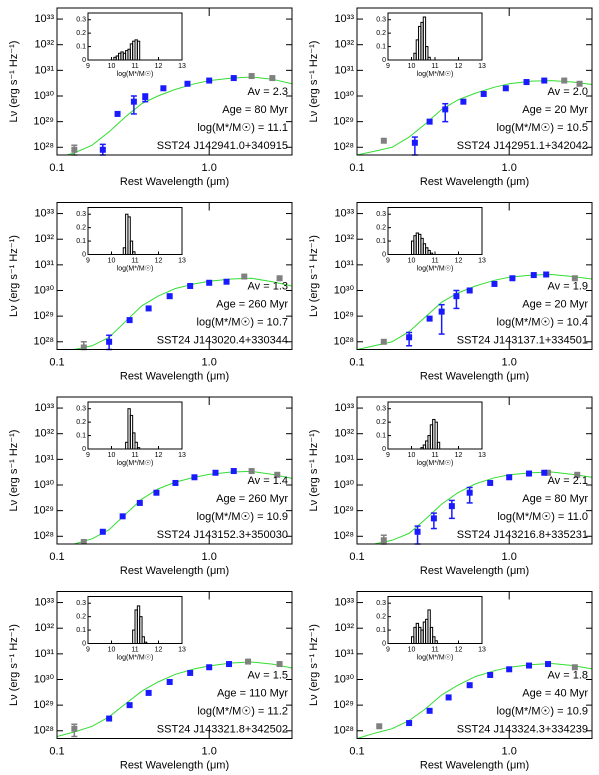 The width and height of the screenshot is (599, 775). What do you see at coordinates (522, 729) in the screenshot?
I see `annotation: SST24 J143324.3+334239` at bounding box center [522, 729].